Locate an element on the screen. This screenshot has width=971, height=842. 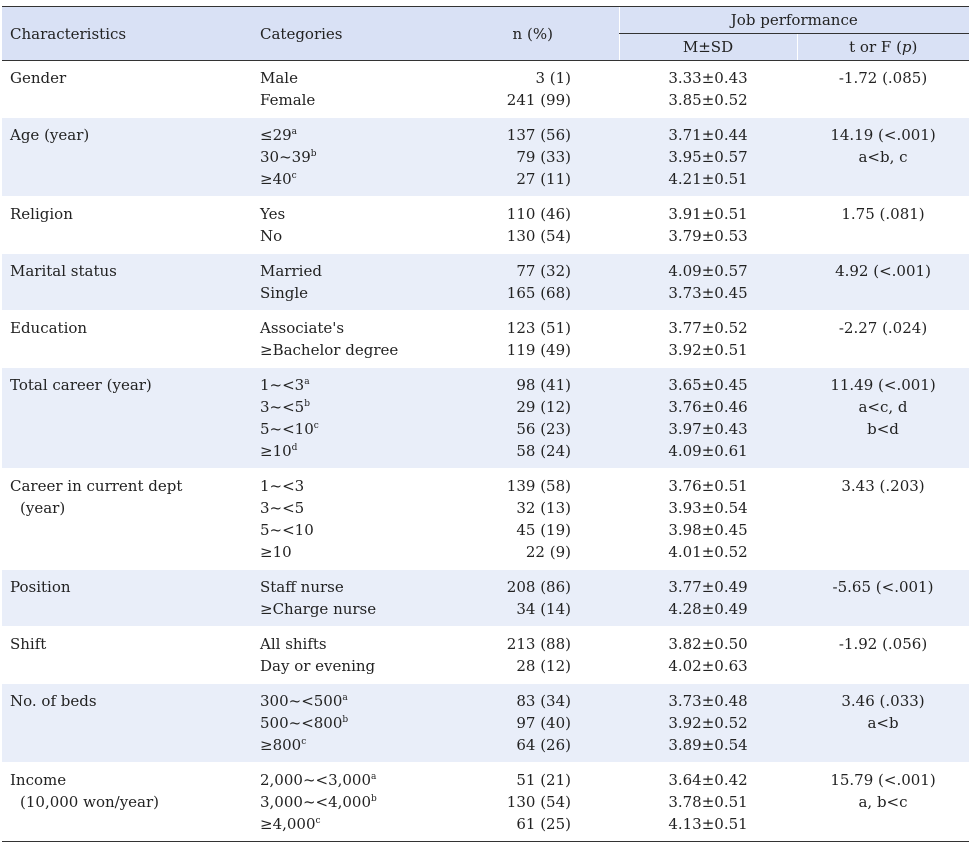
category-label: ≥800c is located at coordinates (353, 745).